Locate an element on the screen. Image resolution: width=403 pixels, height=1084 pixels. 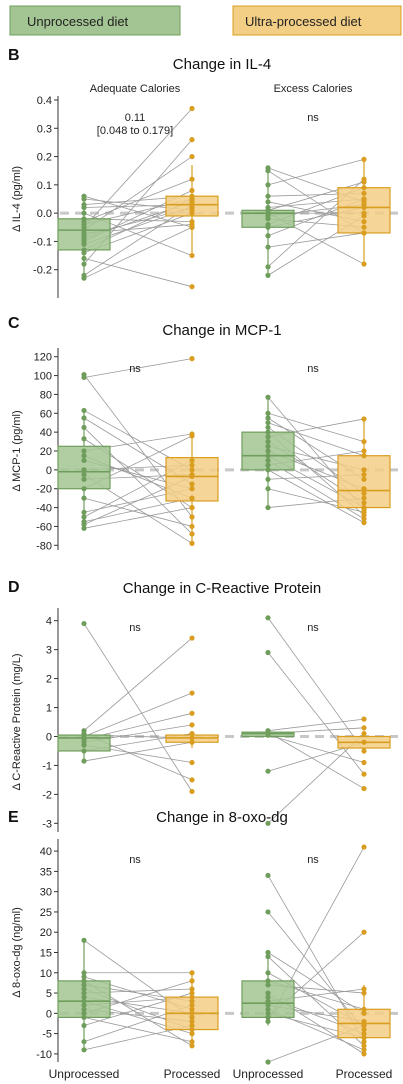
y-tick-label: -1 is located at coordinates (47, 766).